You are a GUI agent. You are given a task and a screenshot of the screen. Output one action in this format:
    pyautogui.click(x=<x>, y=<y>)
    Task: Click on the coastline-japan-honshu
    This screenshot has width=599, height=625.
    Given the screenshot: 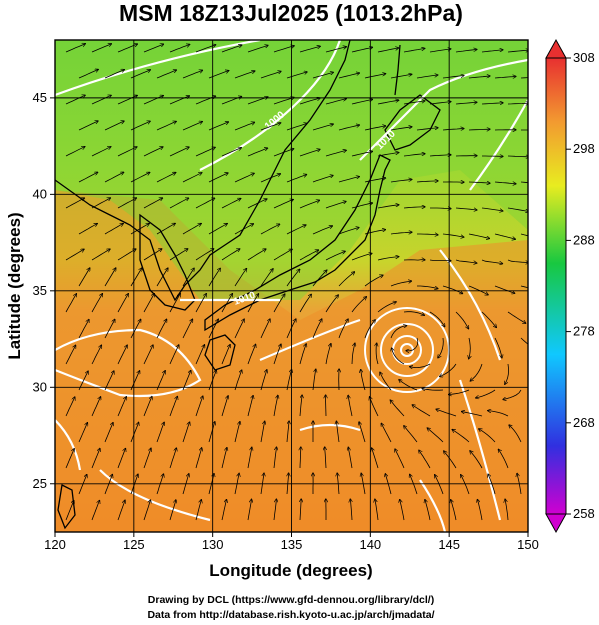 What is the action you would take?
    pyautogui.click(x=297, y=243)
    